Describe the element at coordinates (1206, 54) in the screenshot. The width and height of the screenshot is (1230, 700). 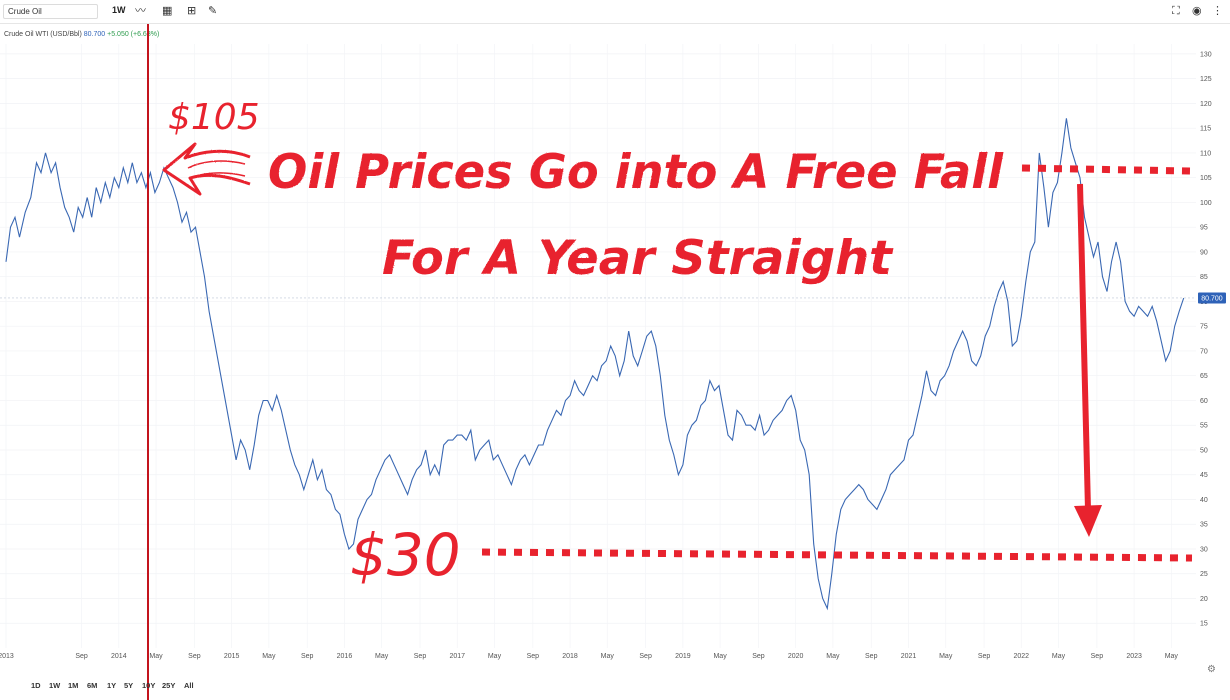
I see `y-tick-label: 130` at that location.